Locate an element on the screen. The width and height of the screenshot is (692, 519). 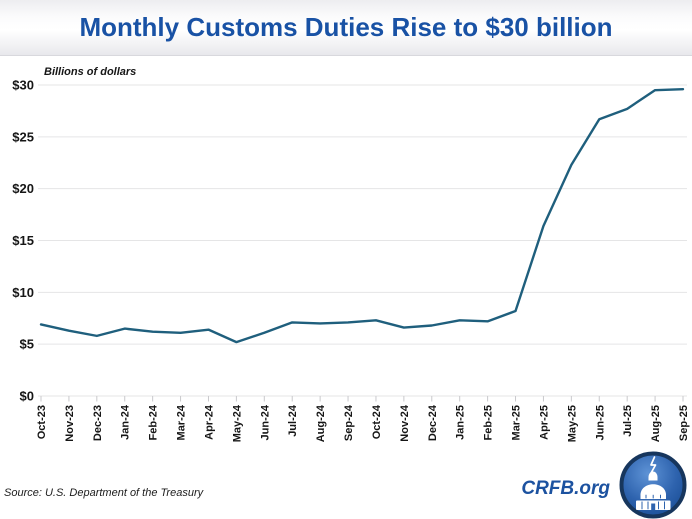
capitol-dome-icon is located at coordinates (653, 483).